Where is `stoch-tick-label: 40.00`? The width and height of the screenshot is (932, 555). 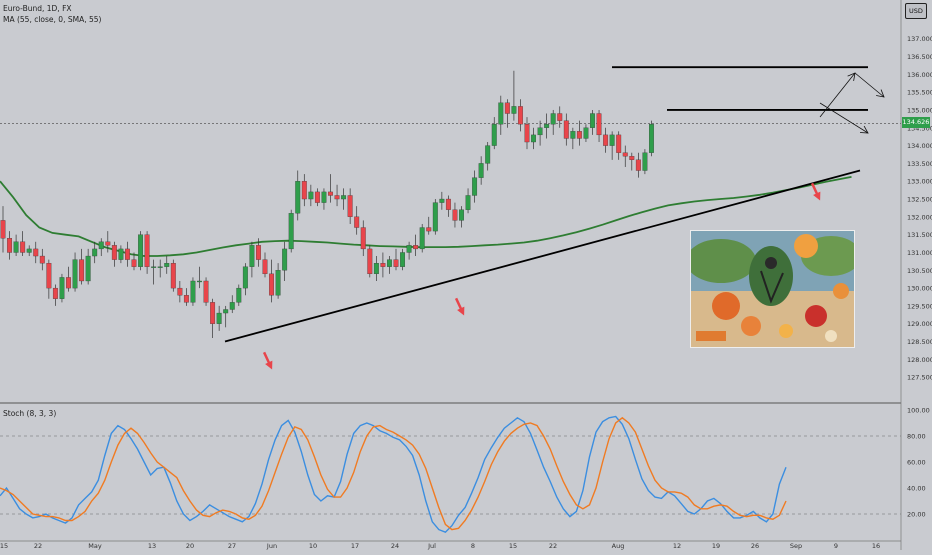
stoch-tick-label: 40.00 is located at coordinates (916, 489).